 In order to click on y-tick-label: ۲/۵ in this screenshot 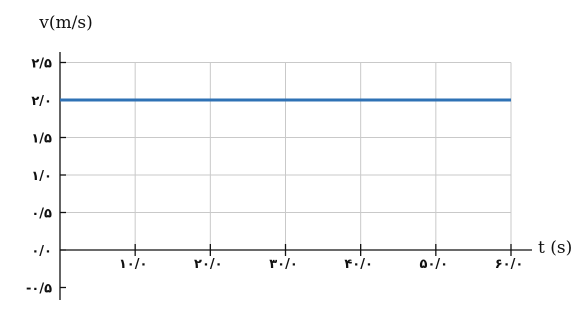, I will do `click(41, 64)`.